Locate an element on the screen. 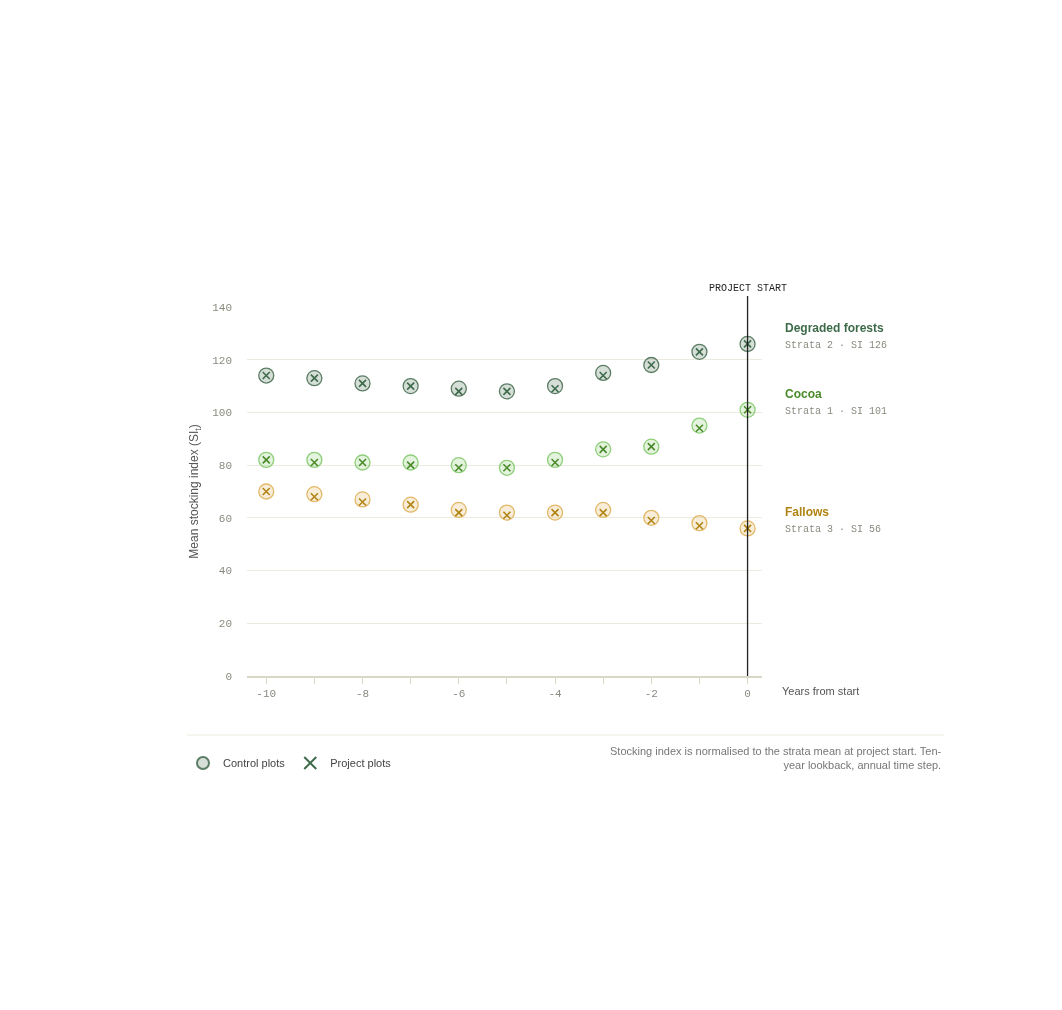  y-tick-label: 100 is located at coordinates (222, 413).